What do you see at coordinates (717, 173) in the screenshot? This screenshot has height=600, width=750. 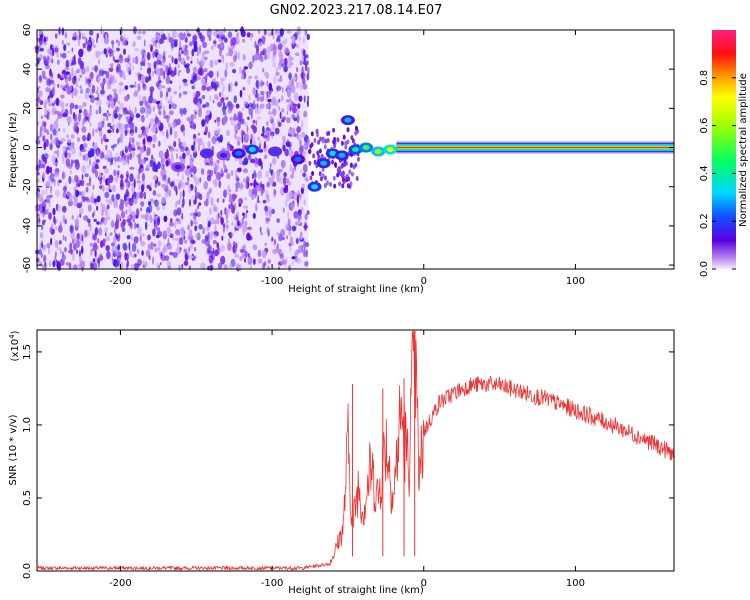 I see `colorbar-ticks: 0.0 0.2 0.4 0.6 0.8` at bounding box center [717, 173].